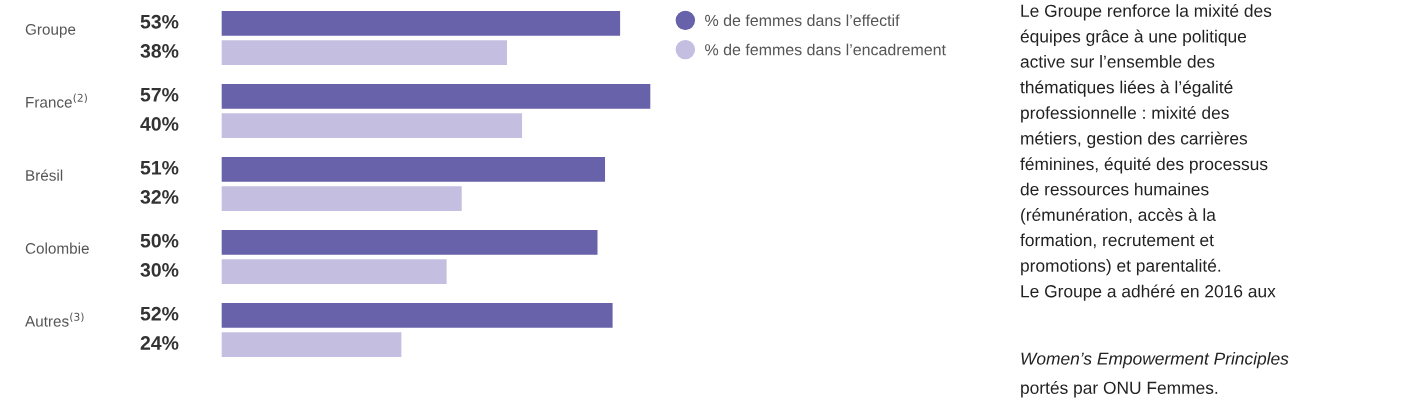 The width and height of the screenshot is (1427, 404). I want to click on legend-label: % de femmes dans l’effectif, so click(802, 20).